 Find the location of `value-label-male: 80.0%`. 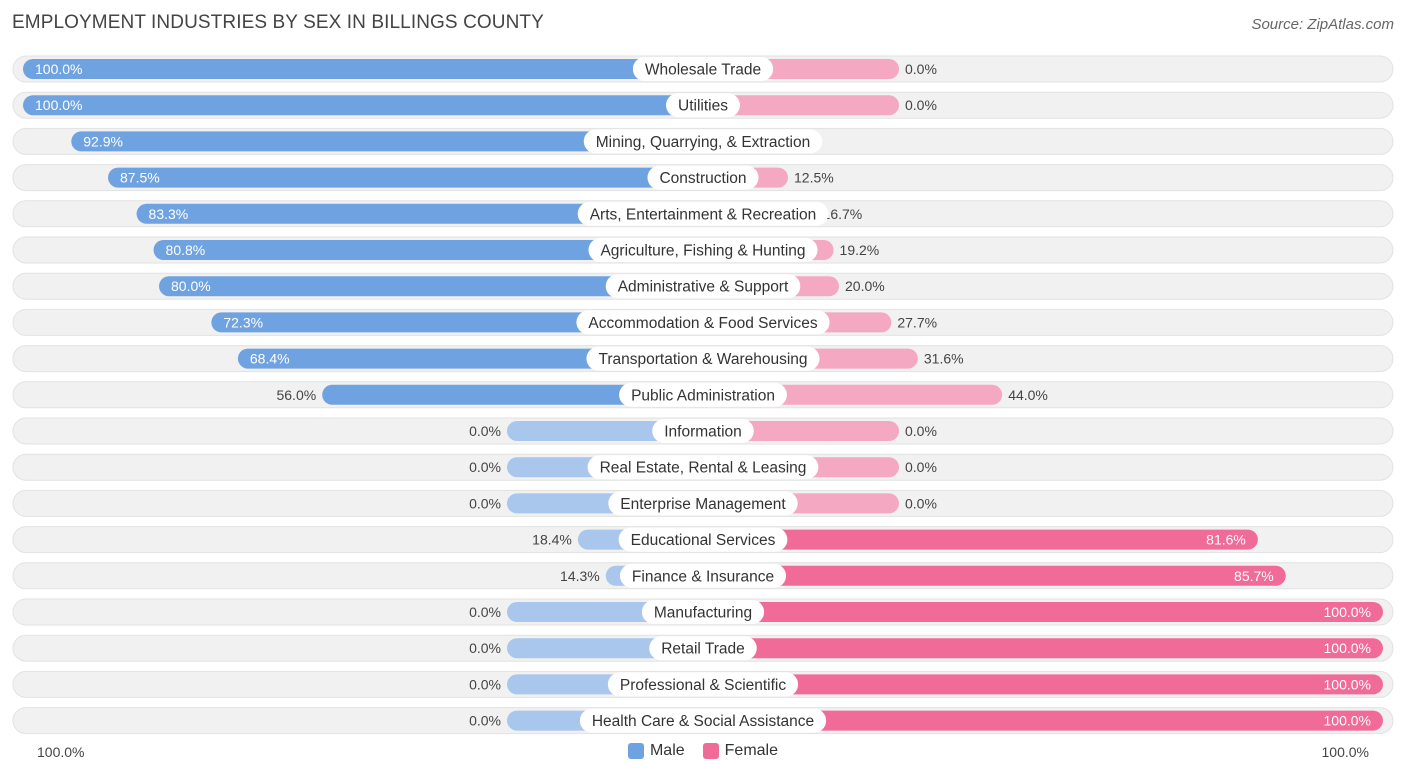

value-label-male: 80.0% is located at coordinates (191, 286).